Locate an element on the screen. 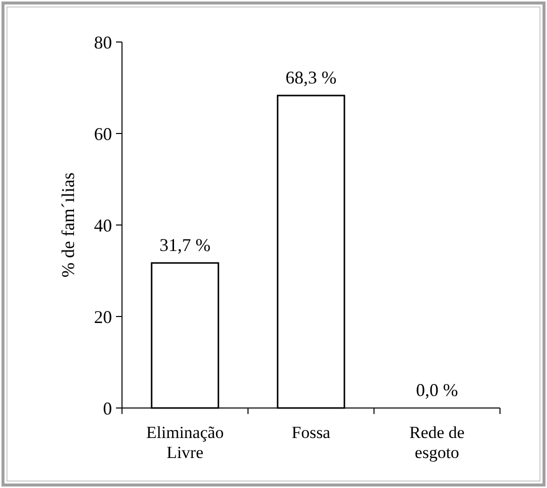 Image resolution: width=547 pixels, height=488 pixels. data-label: 0,0 % is located at coordinates (437, 390).